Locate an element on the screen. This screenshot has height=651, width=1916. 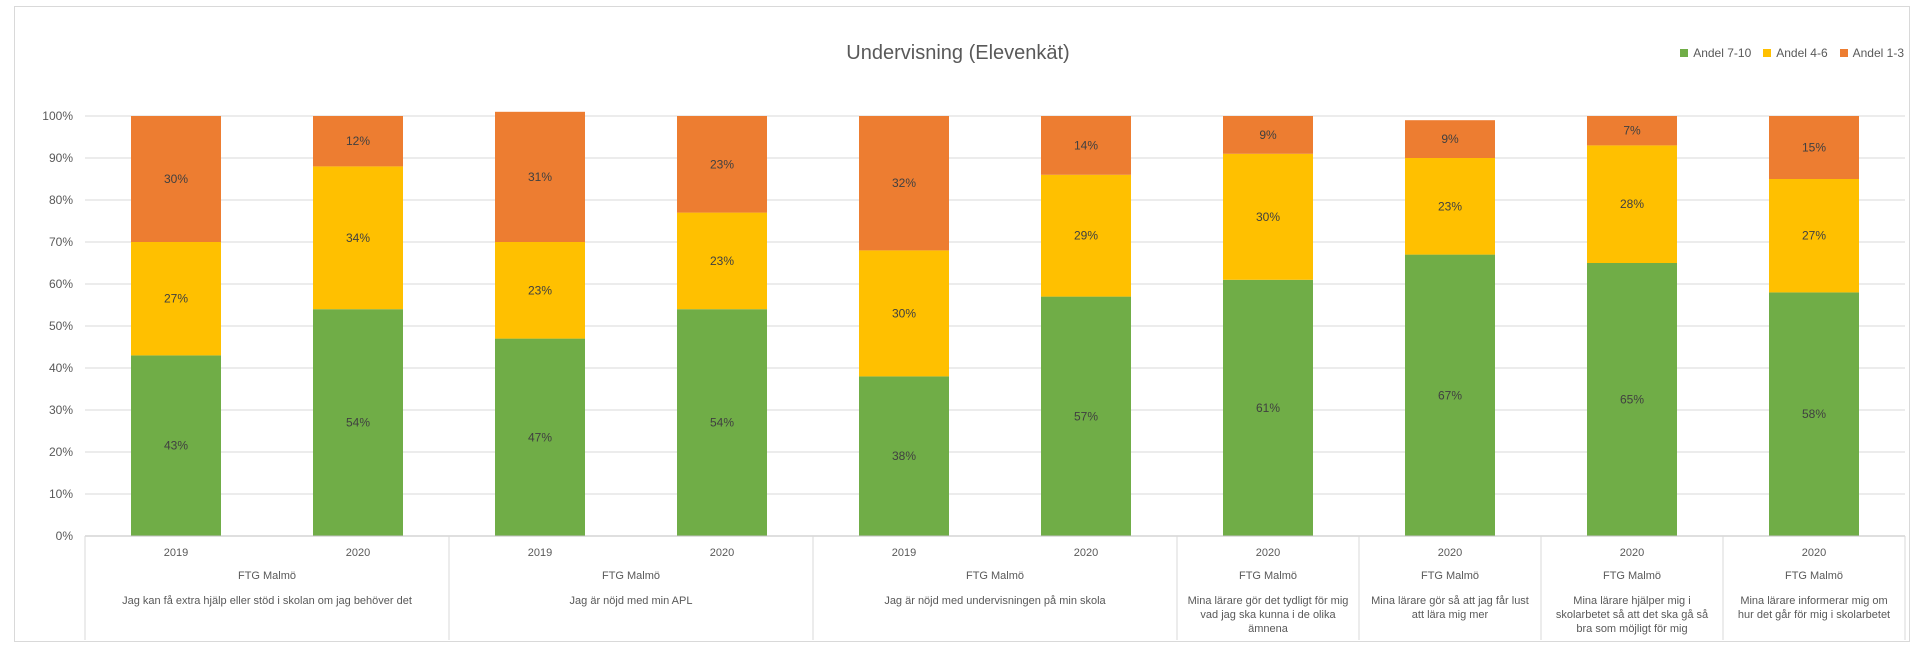
y-tick-label: 70% is located at coordinates (61, 242).